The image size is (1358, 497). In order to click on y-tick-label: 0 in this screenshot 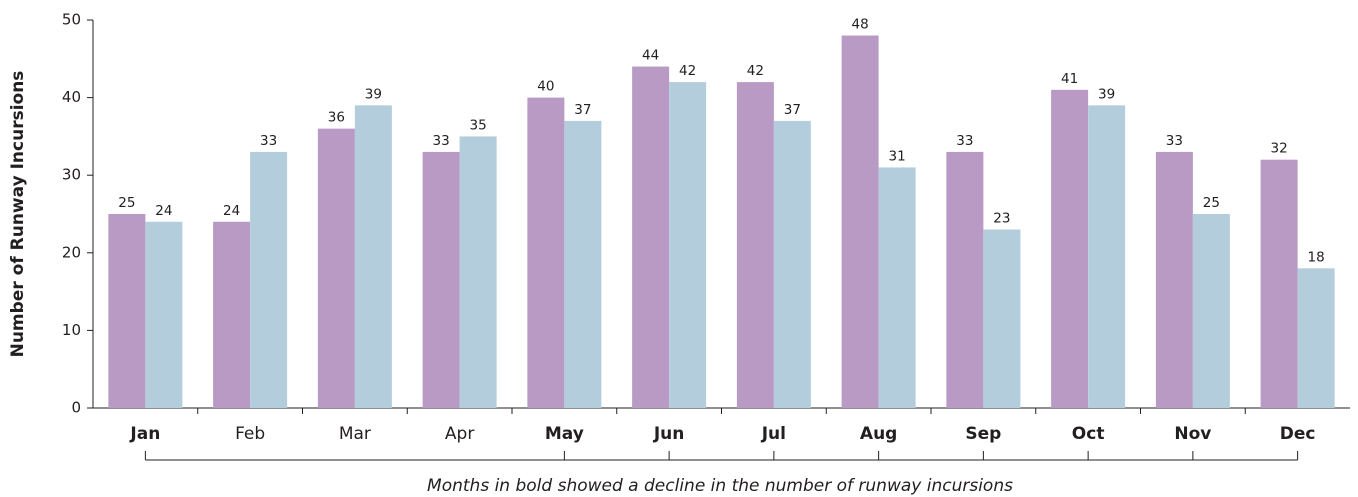, I will do `click(76, 408)`.